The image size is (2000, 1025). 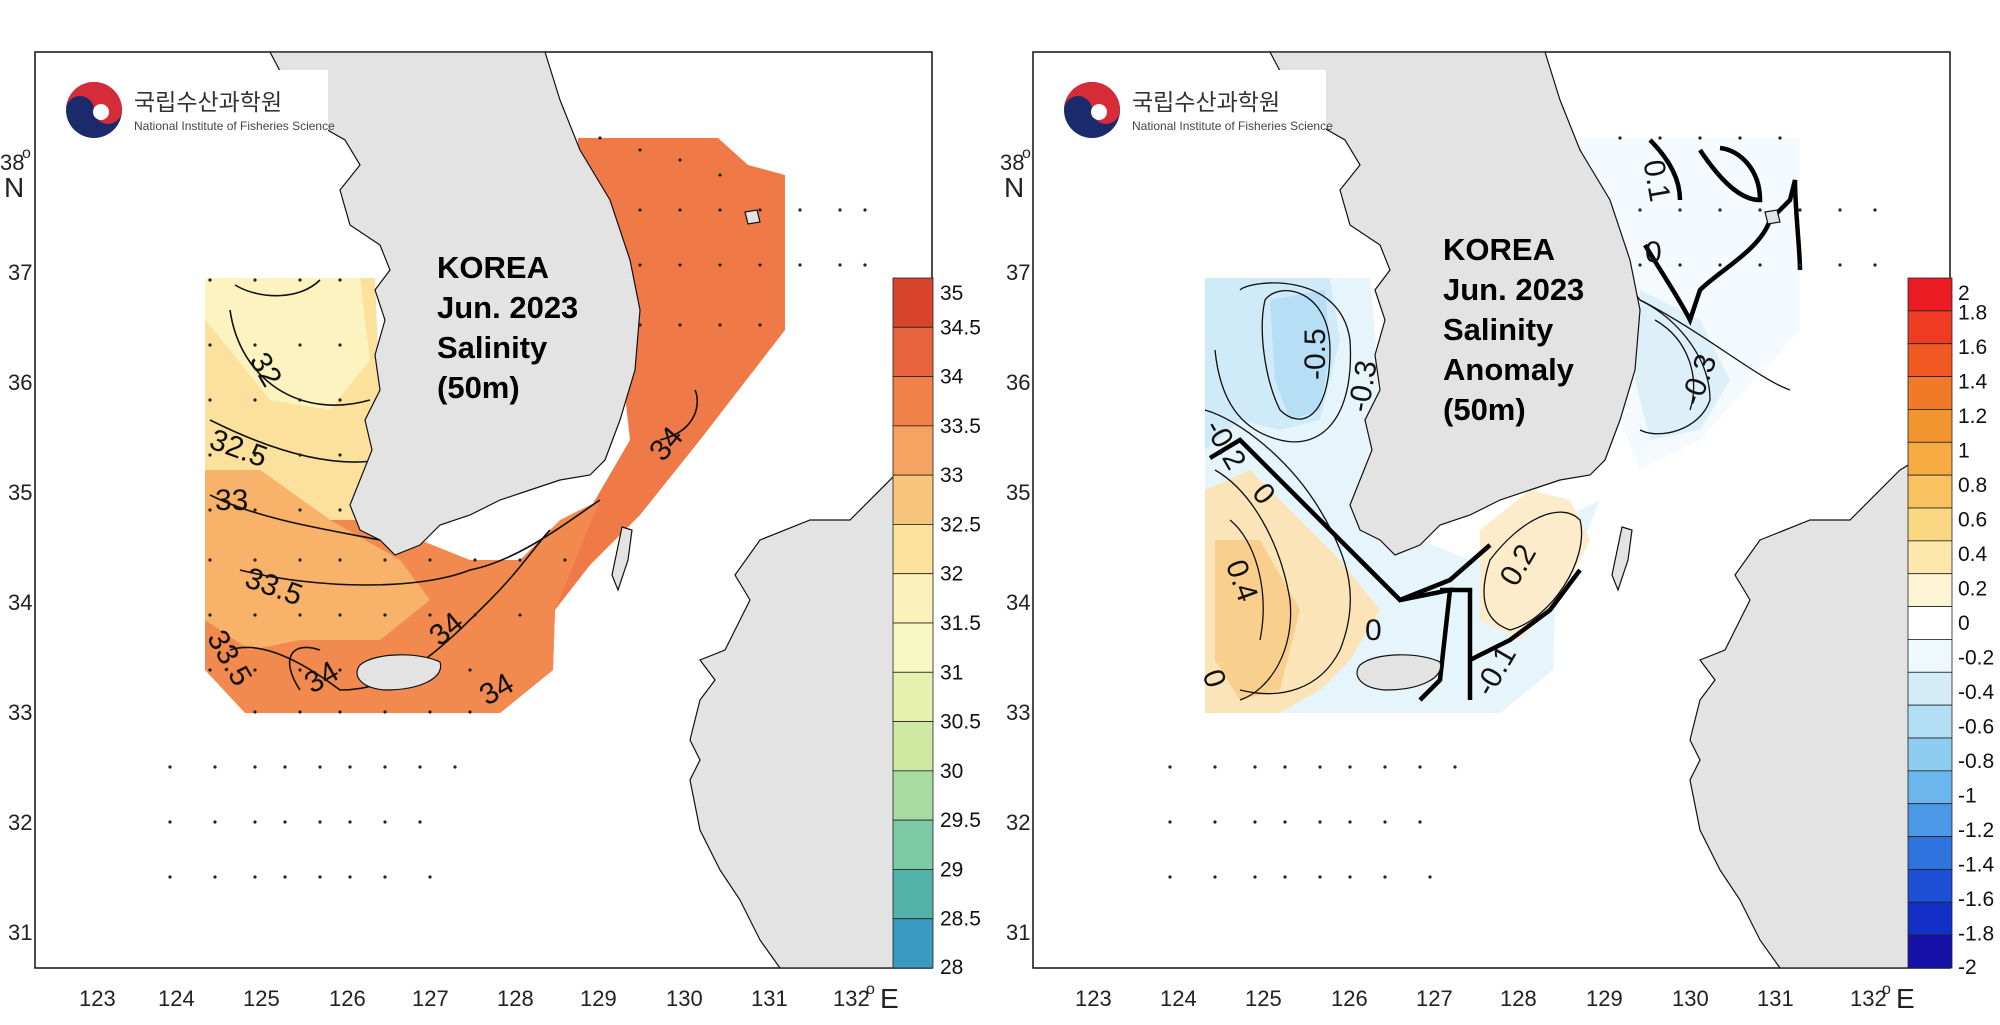 I want to click on colorbar-label: 1, so click(x=1964, y=451).